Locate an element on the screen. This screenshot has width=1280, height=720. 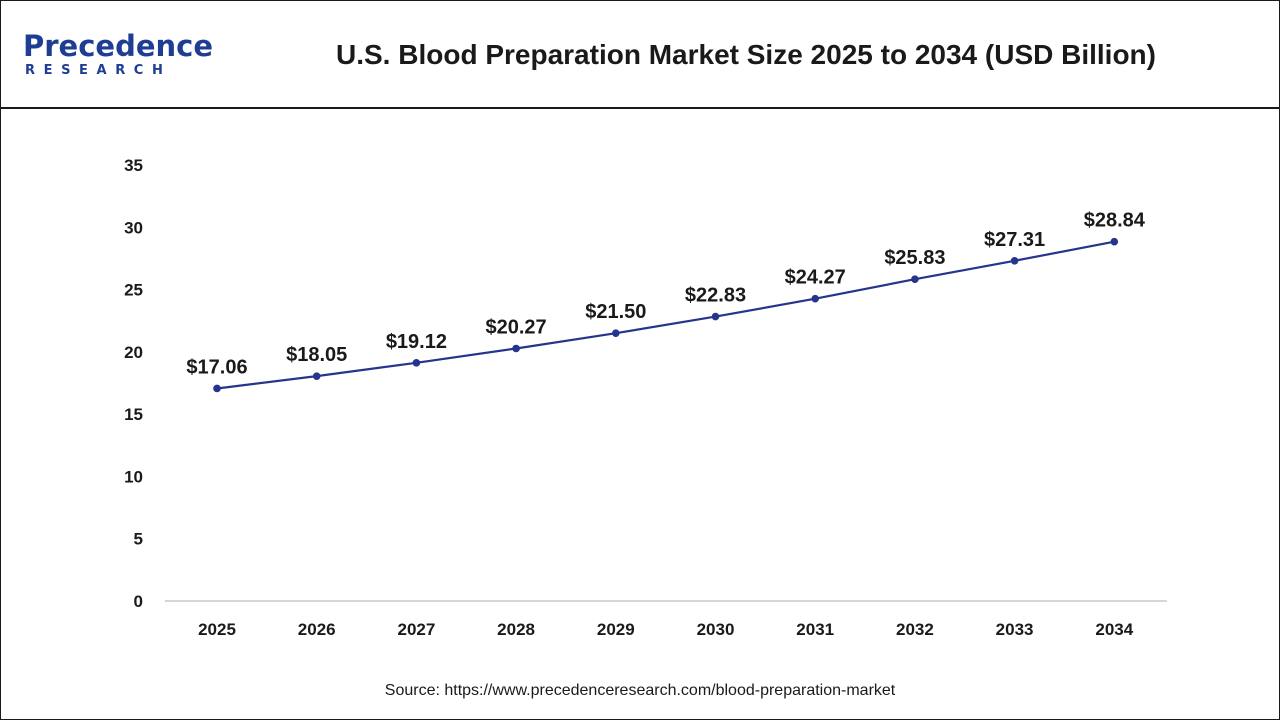
data-label: $20.27 is located at coordinates (516, 327).